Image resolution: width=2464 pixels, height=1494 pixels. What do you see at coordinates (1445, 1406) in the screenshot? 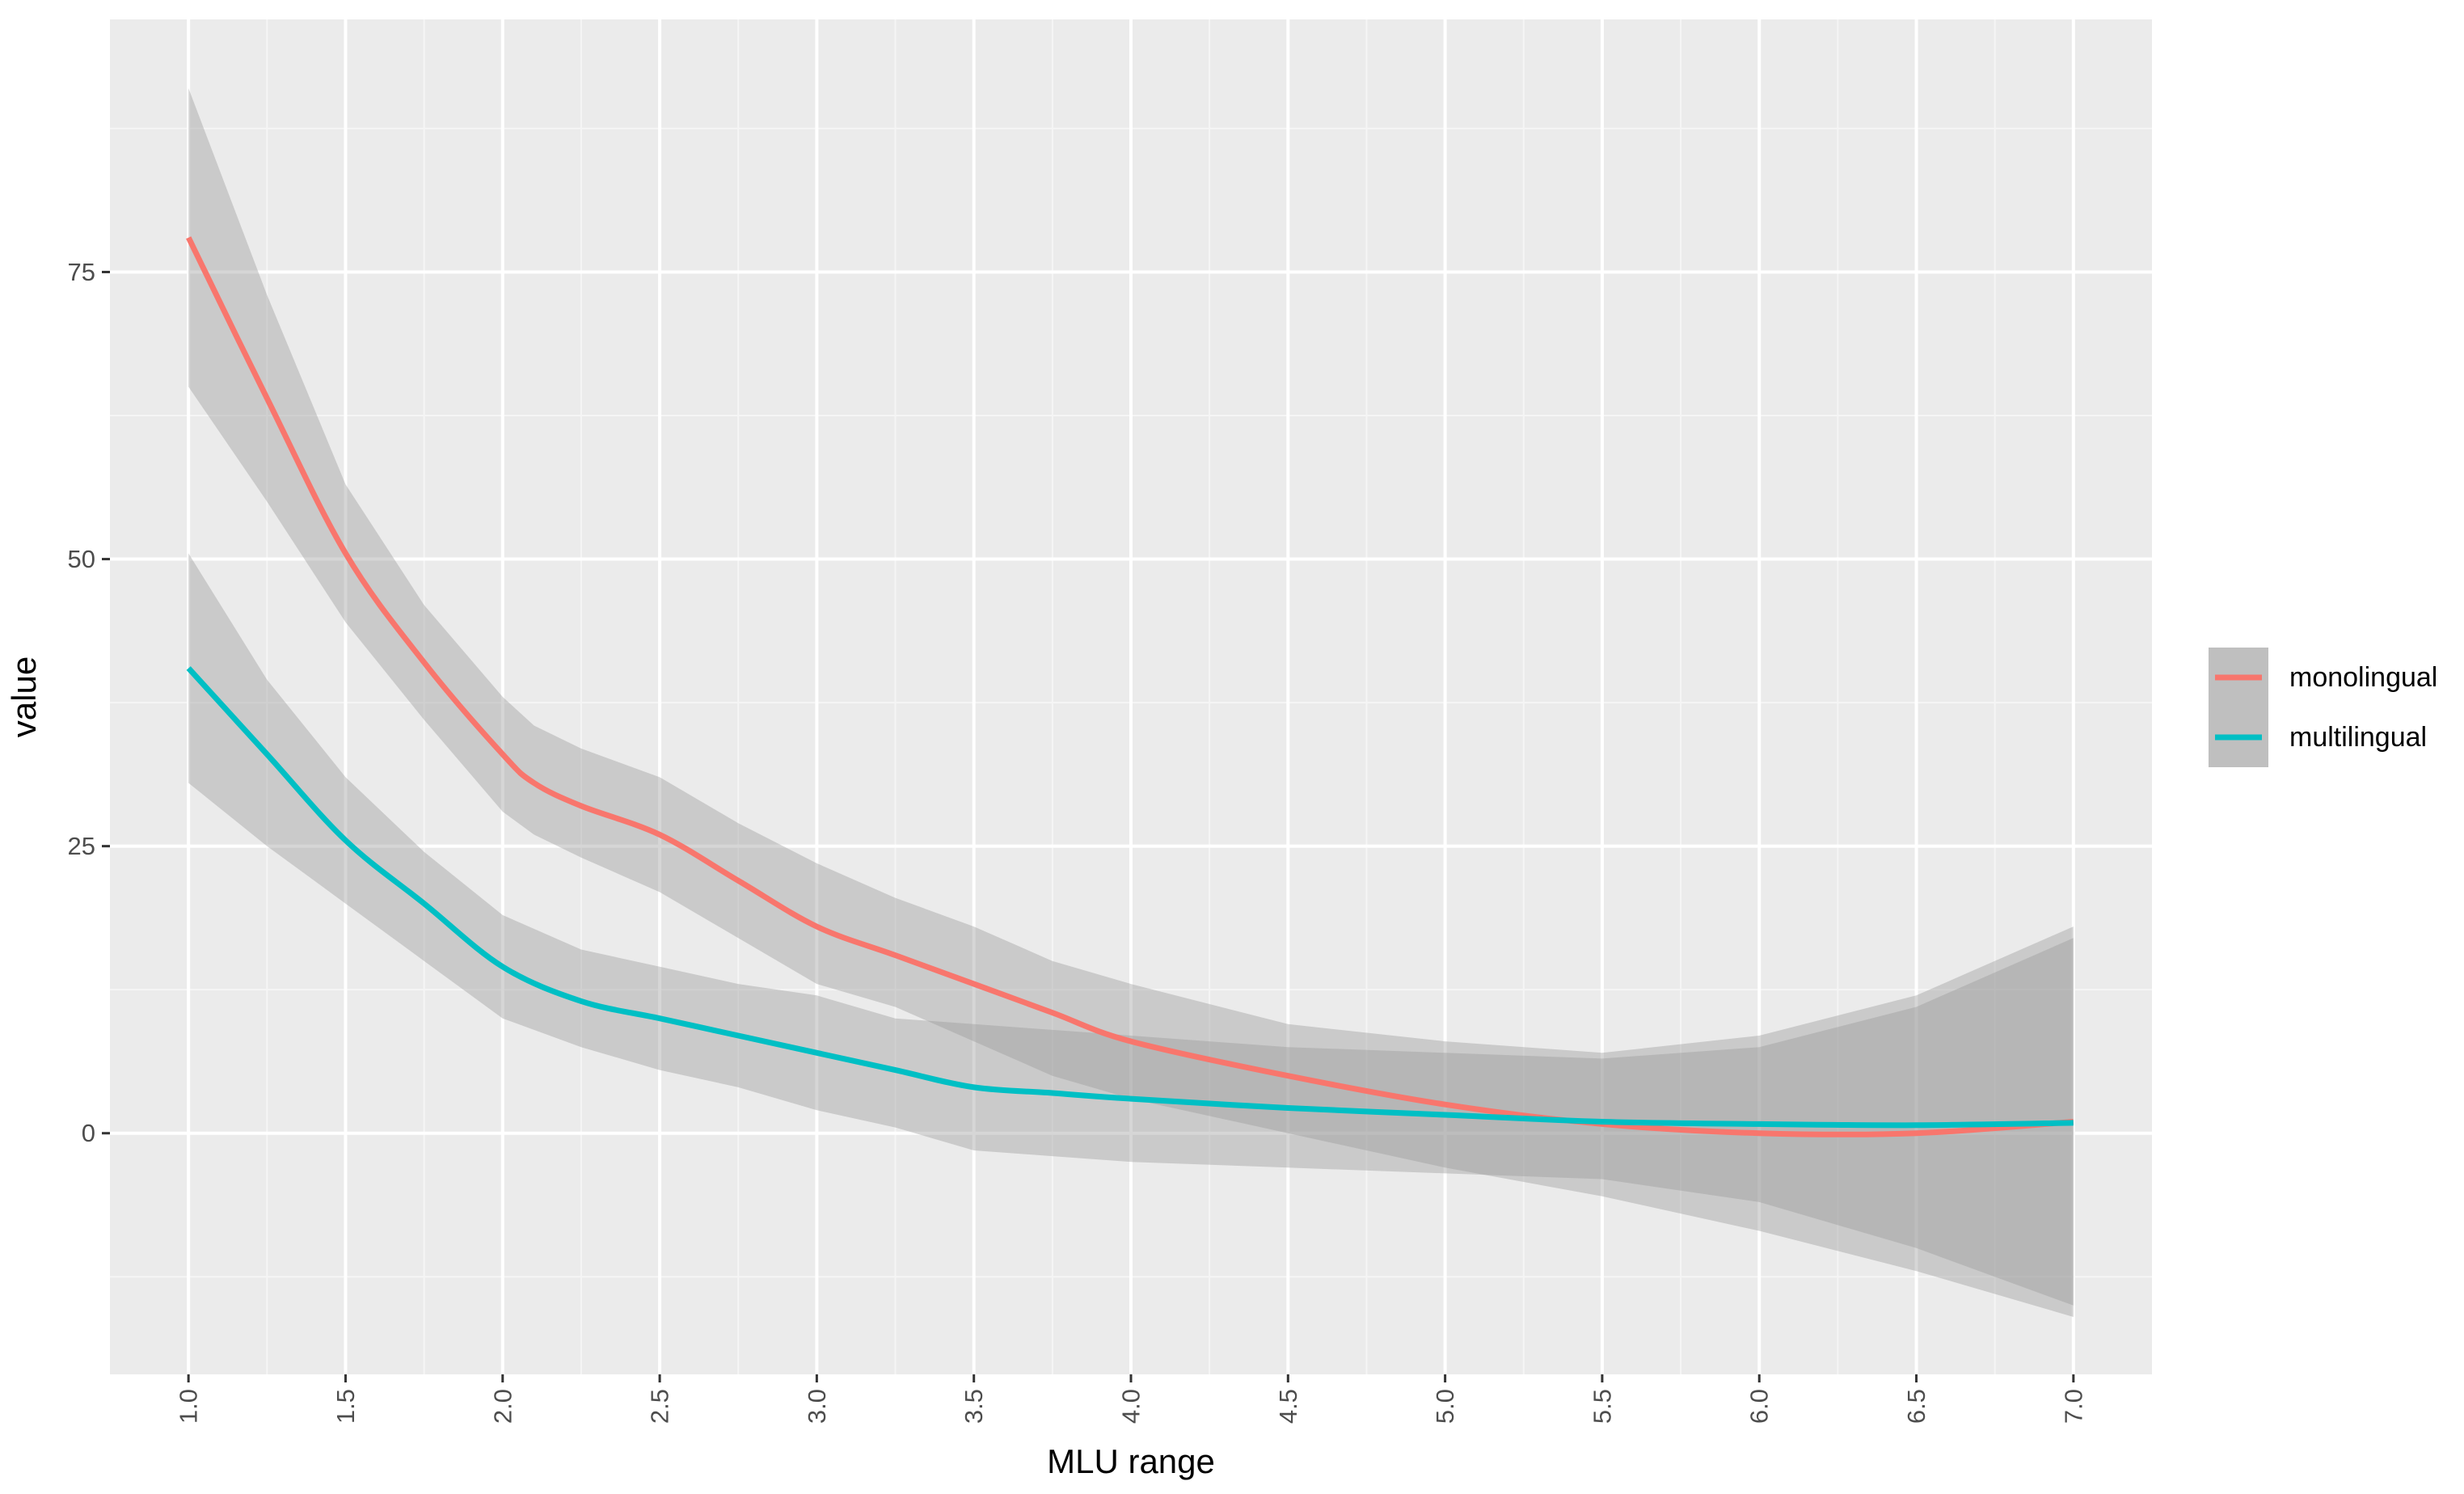
I see `x-tick-label: 5.0` at bounding box center [1445, 1406].